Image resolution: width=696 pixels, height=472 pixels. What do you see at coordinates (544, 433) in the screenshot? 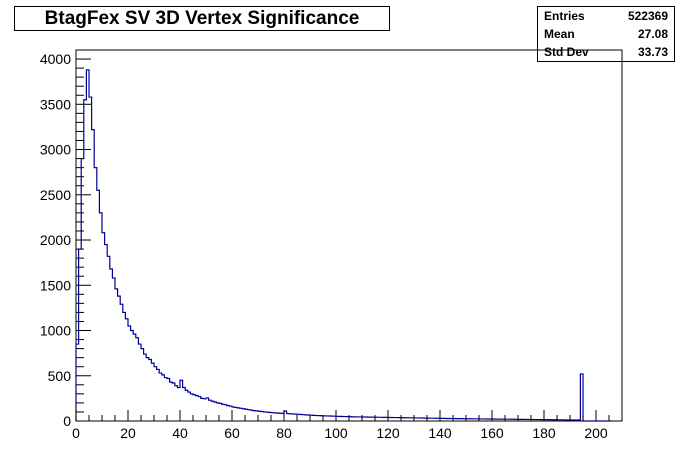
I see `x-tick-label: 180` at bounding box center [544, 433].